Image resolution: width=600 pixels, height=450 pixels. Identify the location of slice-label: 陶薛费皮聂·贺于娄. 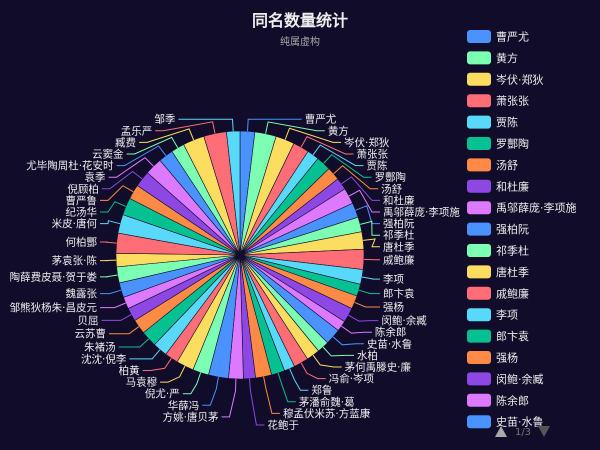
(53, 276).